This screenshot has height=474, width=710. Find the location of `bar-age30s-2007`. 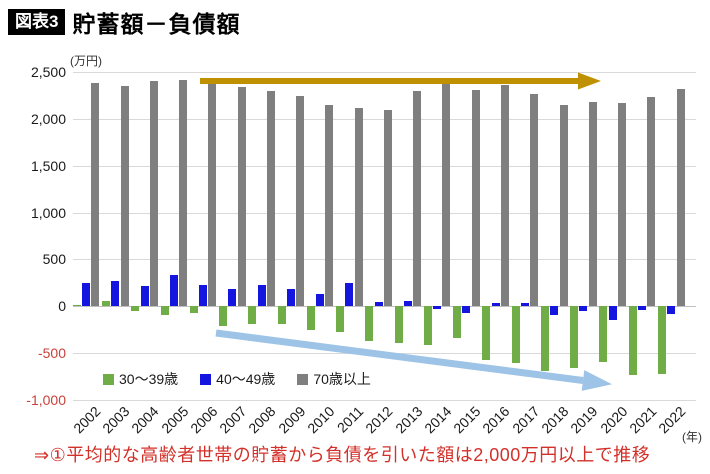

bar-age30s-2007 is located at coordinates (223, 316).